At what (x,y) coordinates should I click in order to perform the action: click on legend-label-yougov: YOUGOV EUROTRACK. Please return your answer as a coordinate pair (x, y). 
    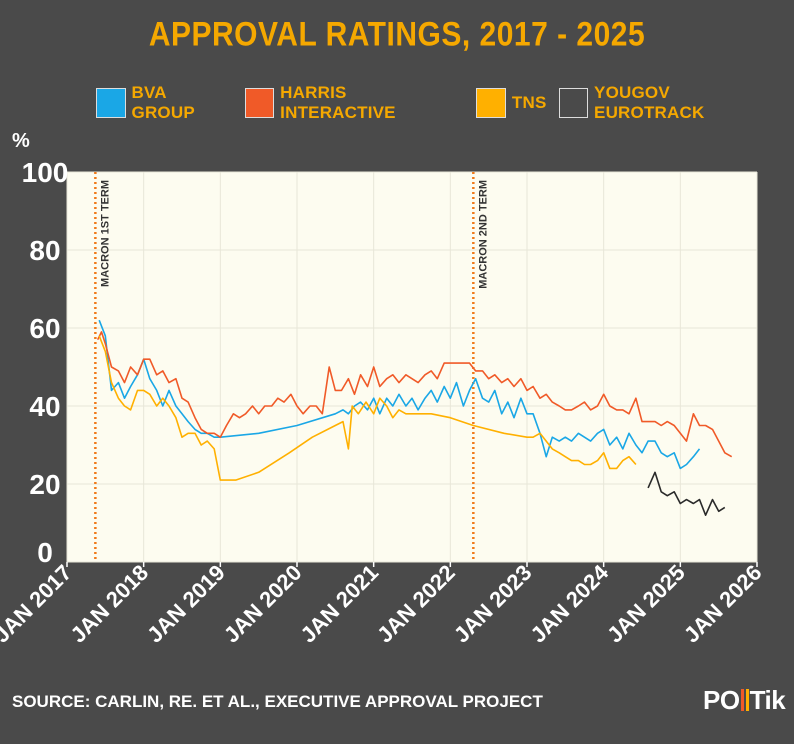
    Looking at the image, I should click on (649, 102).